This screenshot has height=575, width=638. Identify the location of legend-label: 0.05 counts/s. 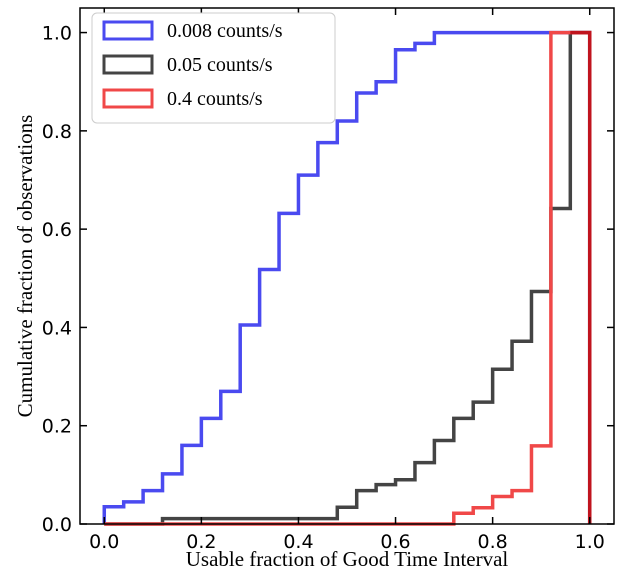
(220, 65).